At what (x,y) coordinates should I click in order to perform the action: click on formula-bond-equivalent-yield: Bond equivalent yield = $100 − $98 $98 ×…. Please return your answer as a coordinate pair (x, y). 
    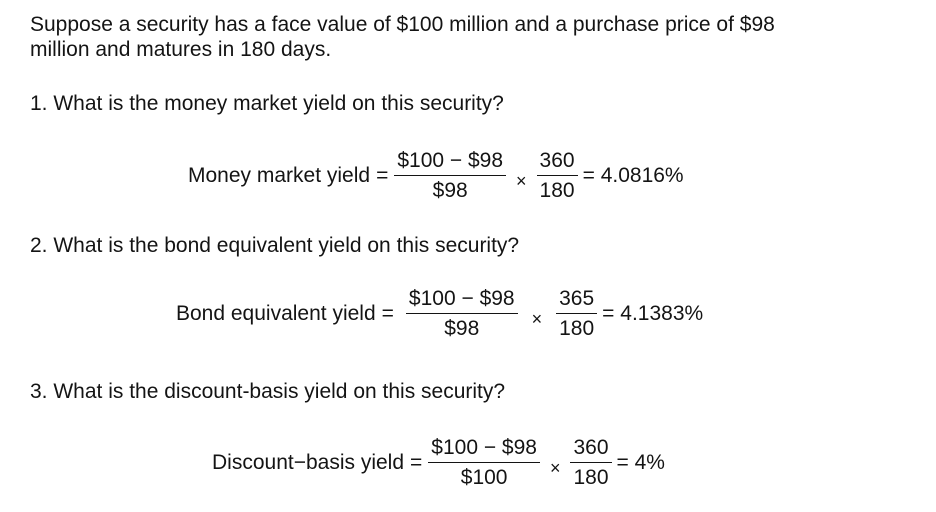
    Looking at the image, I should click on (439, 314).